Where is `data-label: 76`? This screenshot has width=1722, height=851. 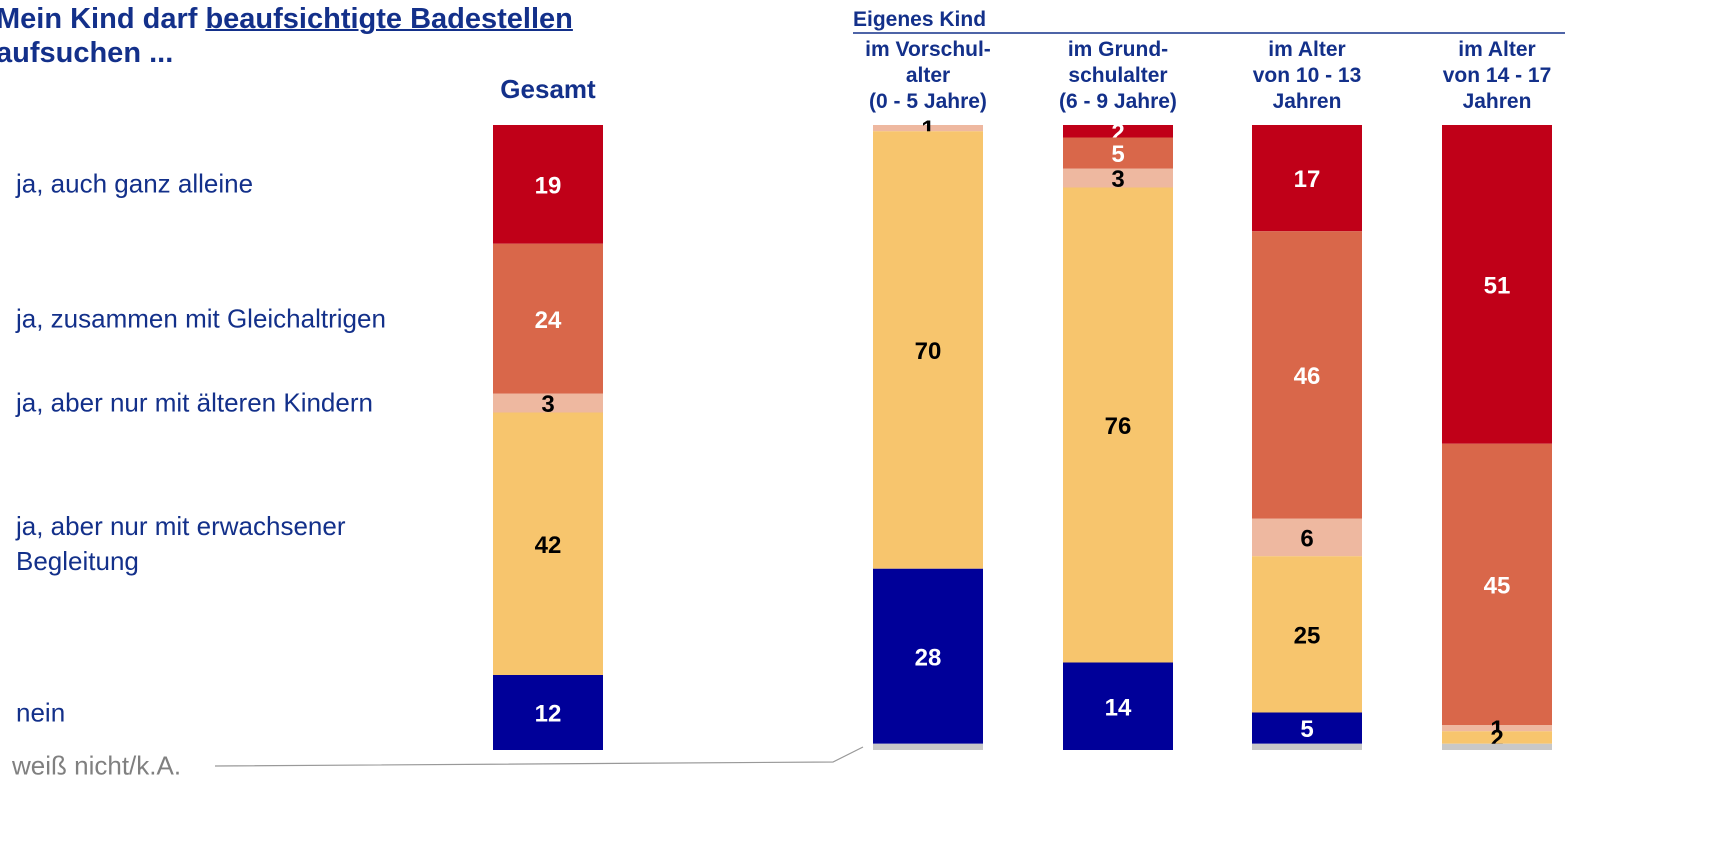 data-label: 76 is located at coordinates (1118, 426).